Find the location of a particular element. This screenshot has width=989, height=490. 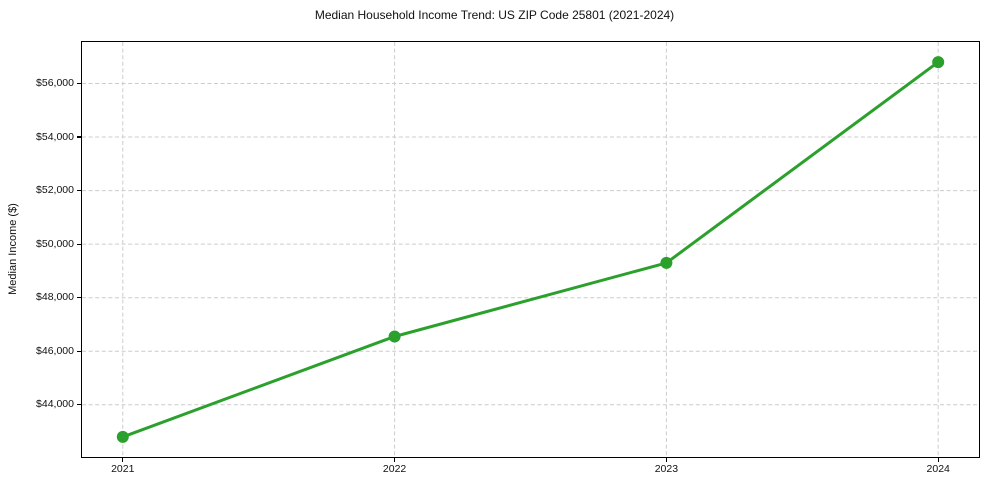

y-tick-label: $50,000 is located at coordinates (55, 243).